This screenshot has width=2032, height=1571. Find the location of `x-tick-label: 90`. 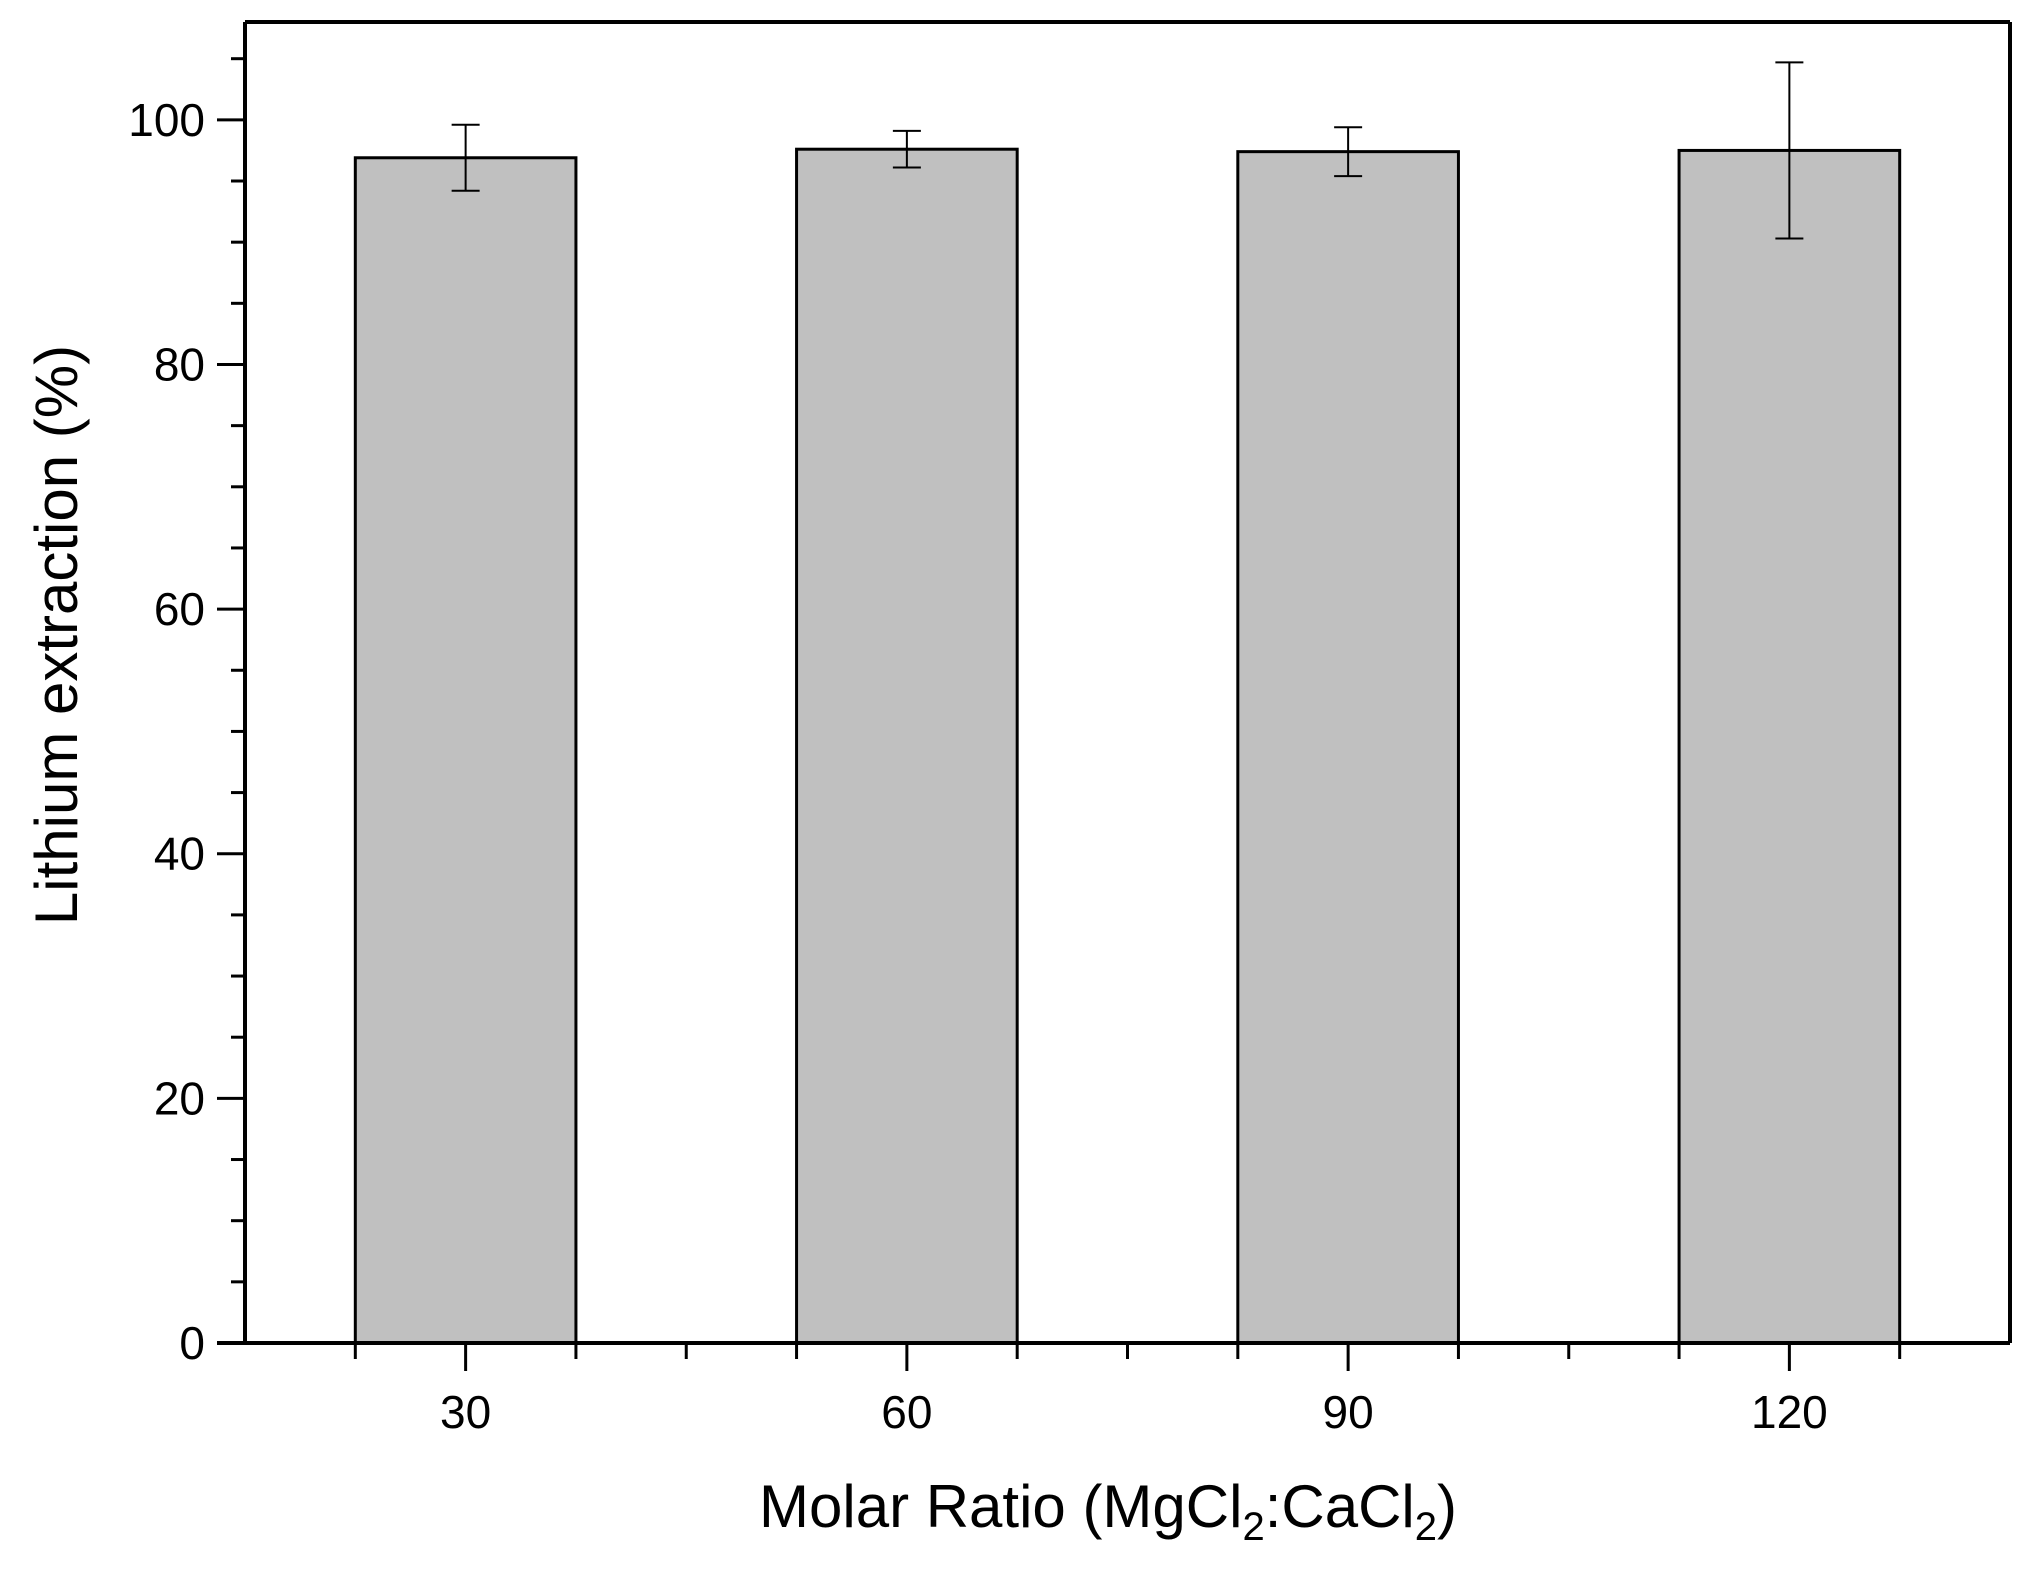

x-tick-label: 90 is located at coordinates (1348, 1412).